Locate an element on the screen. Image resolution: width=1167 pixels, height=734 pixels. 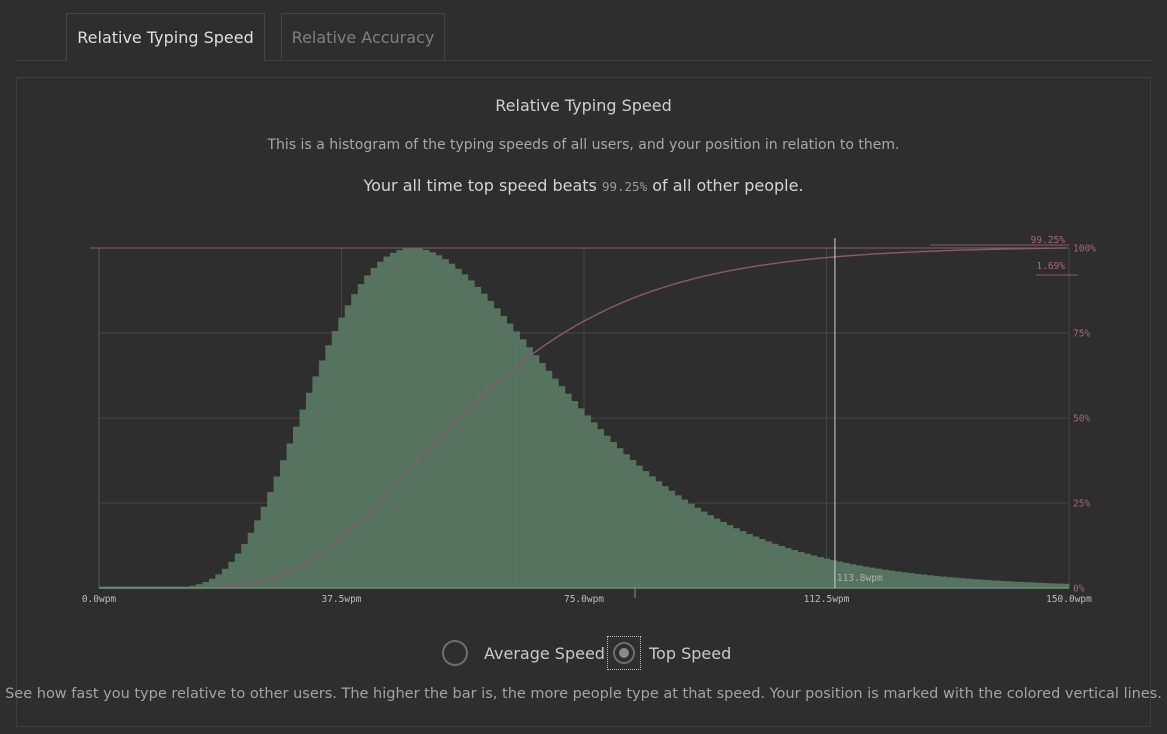
top-speed-option: Top Speed is located at coordinates (669, 653).